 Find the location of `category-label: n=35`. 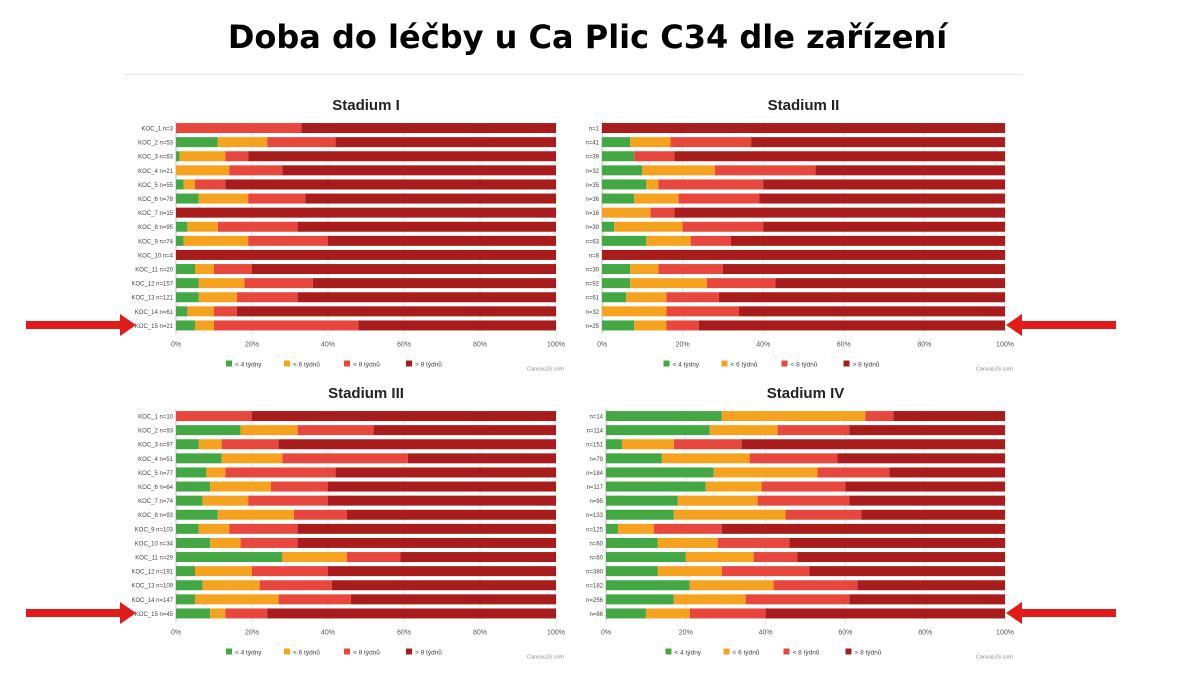

category-label: n=35 is located at coordinates (592, 186).